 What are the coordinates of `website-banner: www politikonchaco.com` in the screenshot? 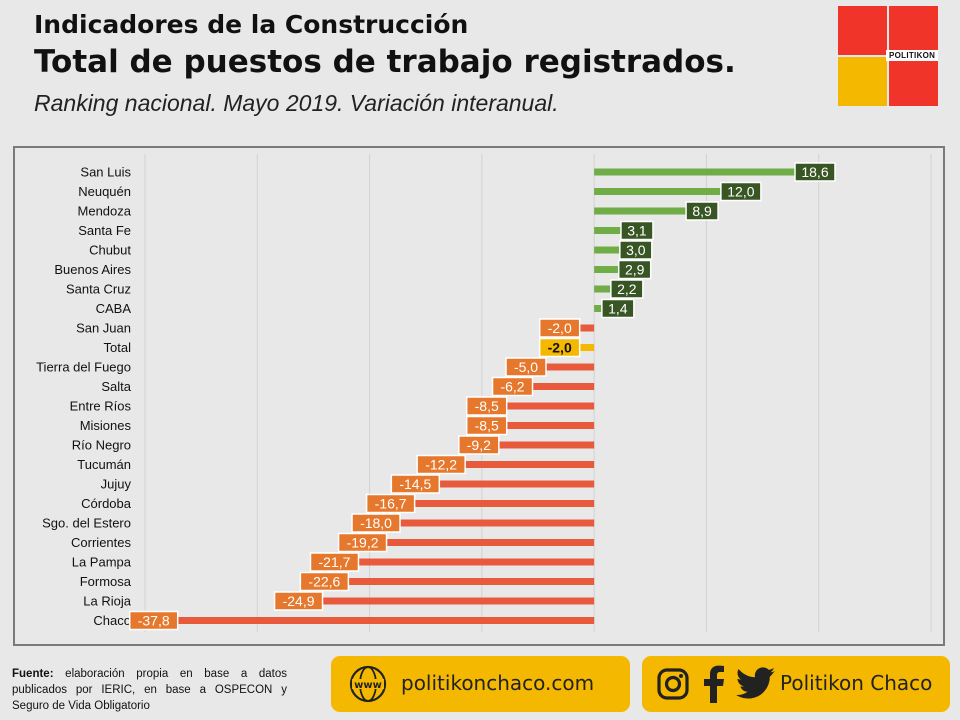 It's located at (480, 684).